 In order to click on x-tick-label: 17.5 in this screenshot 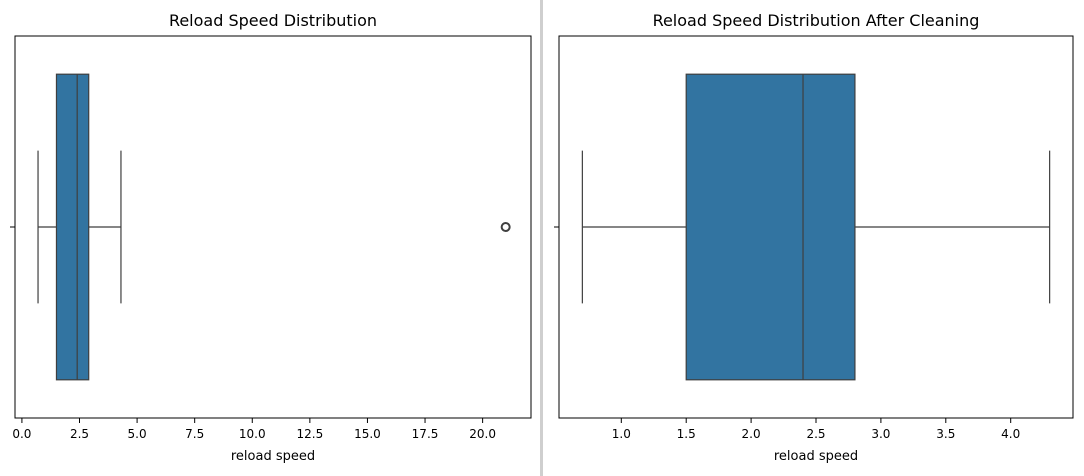, I will do `click(425, 434)`.